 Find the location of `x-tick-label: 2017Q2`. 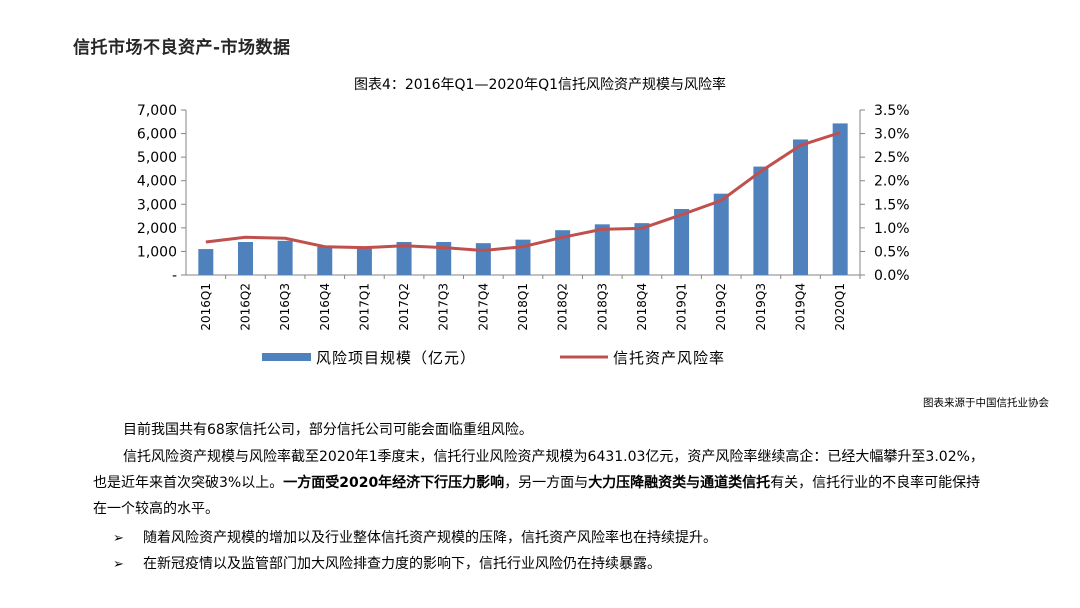

x-tick-label: 2017Q2 is located at coordinates (404, 307).